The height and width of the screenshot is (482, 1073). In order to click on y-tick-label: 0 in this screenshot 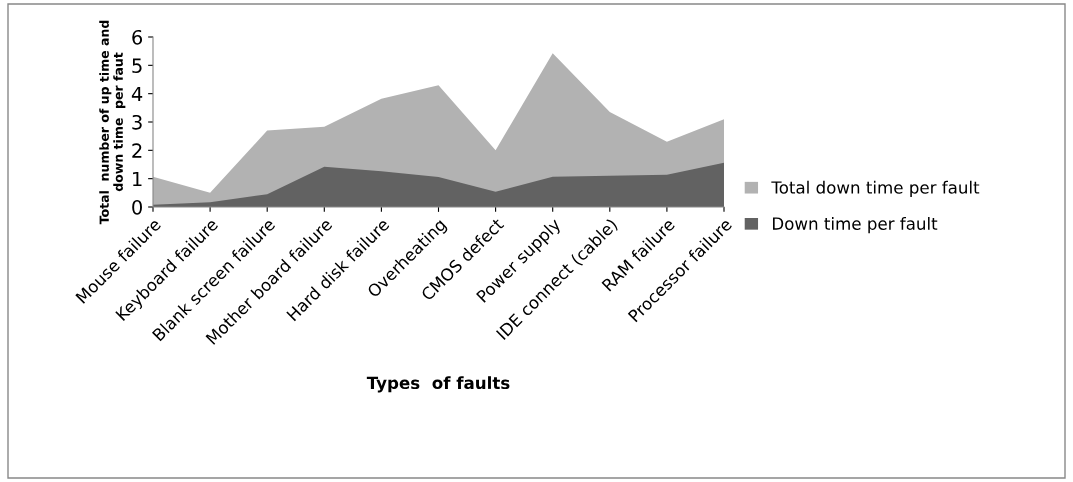, I will do `click(137, 207)`.